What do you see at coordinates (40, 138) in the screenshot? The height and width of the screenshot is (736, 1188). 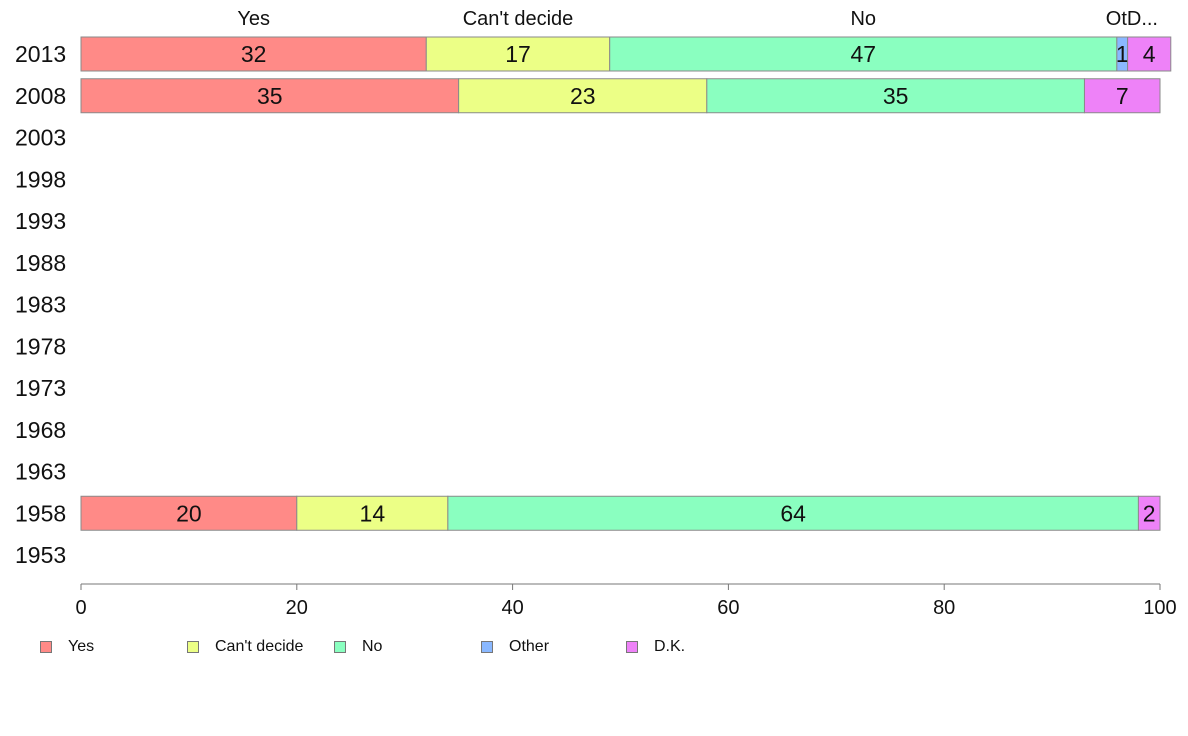 I see `y-tick-label: 2003` at bounding box center [40, 138].